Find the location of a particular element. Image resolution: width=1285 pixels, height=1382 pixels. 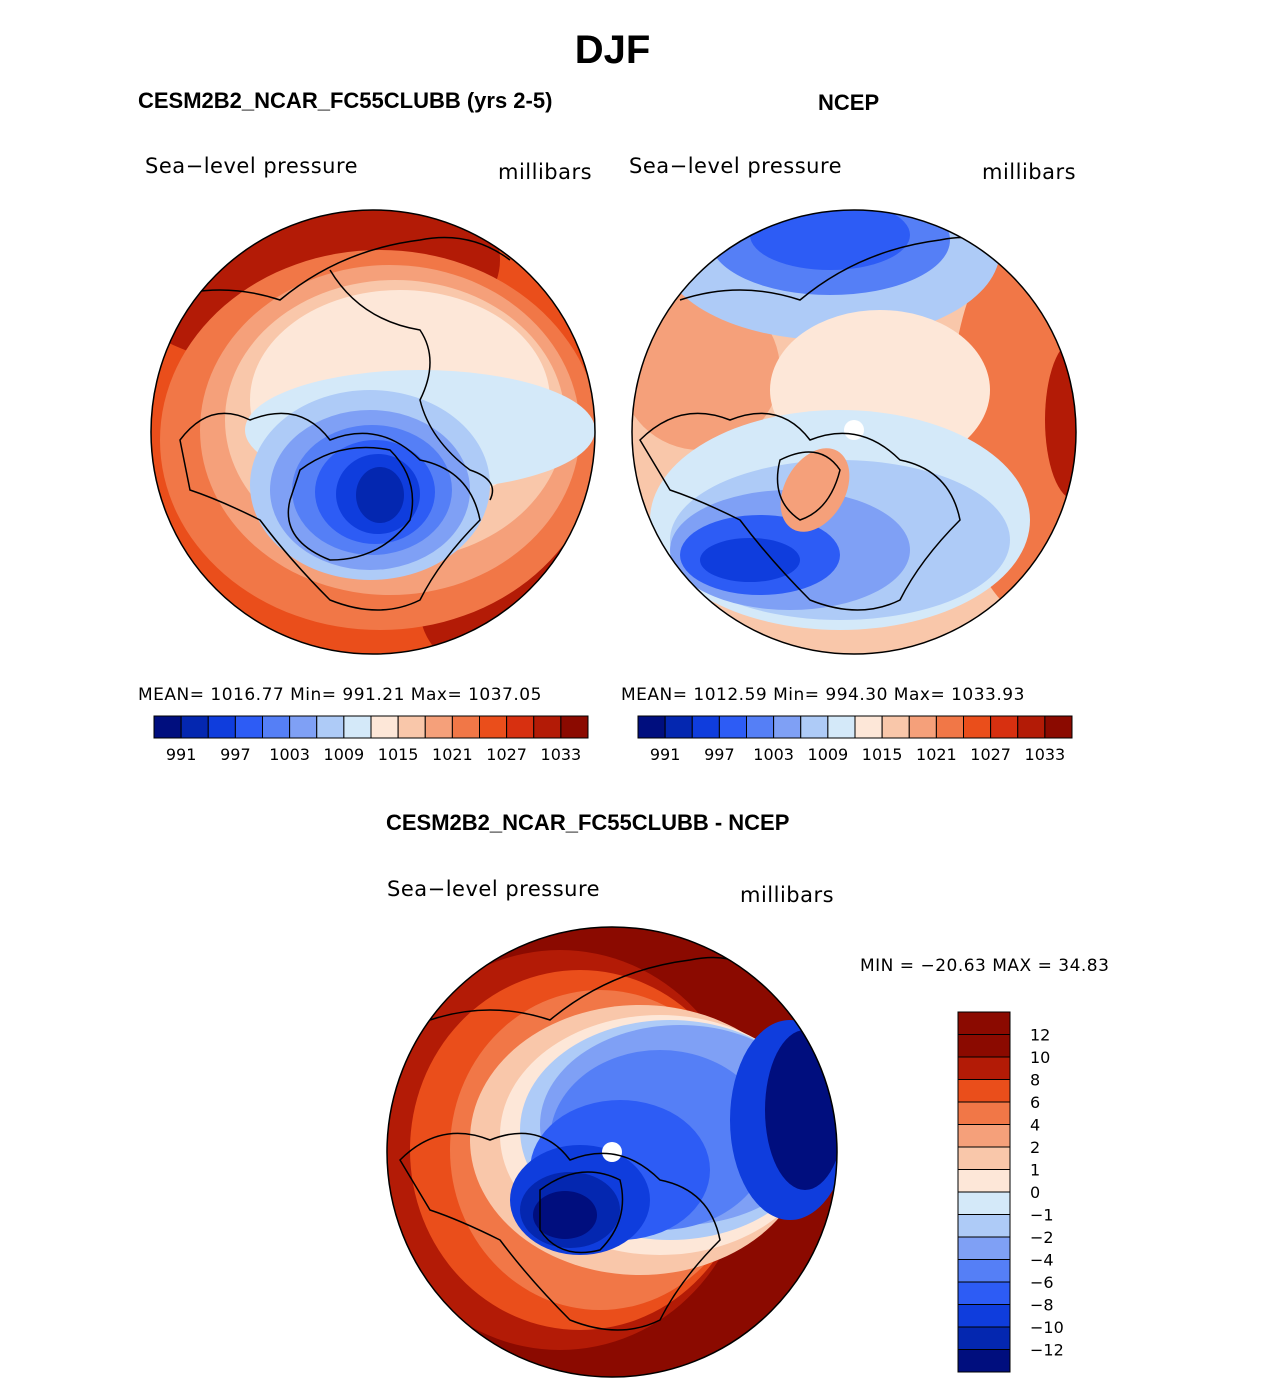

model-stats: MEAN= 1016.77 Min= 991.21 Max= 1037.05 is located at coordinates (340, 695).